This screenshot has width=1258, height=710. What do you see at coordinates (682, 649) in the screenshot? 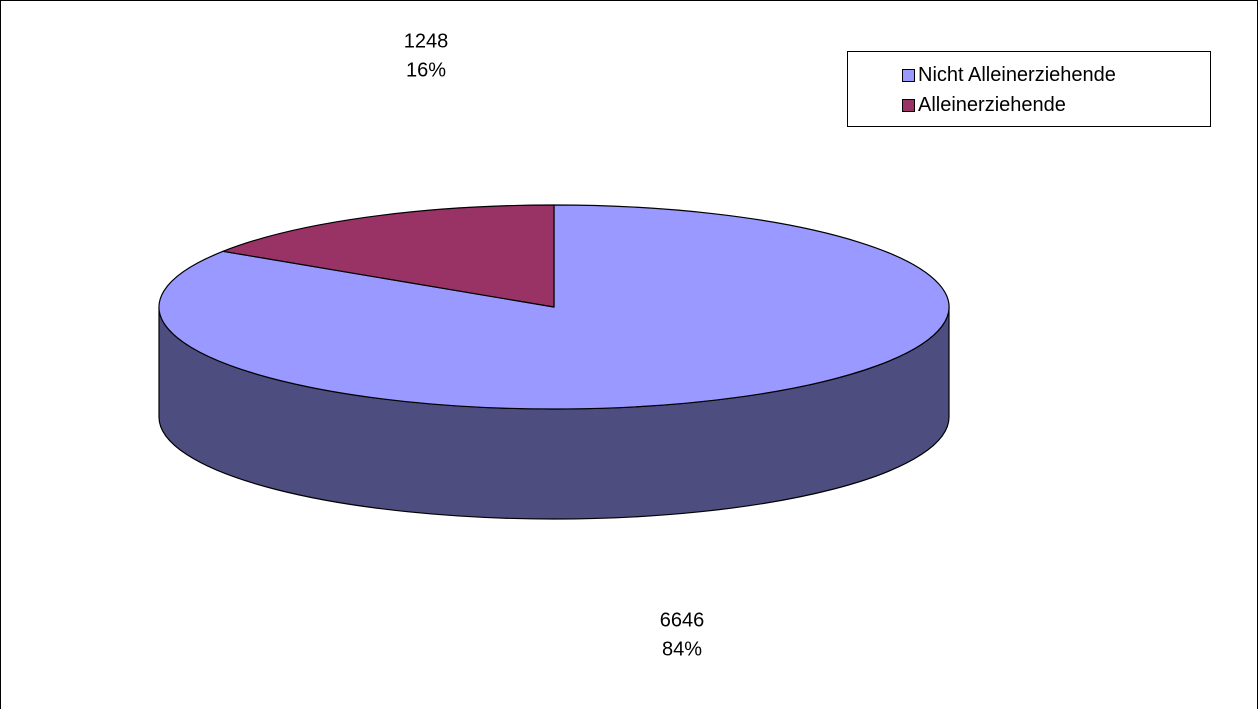
I see `data-label-percent-0: 84%` at bounding box center [682, 649].